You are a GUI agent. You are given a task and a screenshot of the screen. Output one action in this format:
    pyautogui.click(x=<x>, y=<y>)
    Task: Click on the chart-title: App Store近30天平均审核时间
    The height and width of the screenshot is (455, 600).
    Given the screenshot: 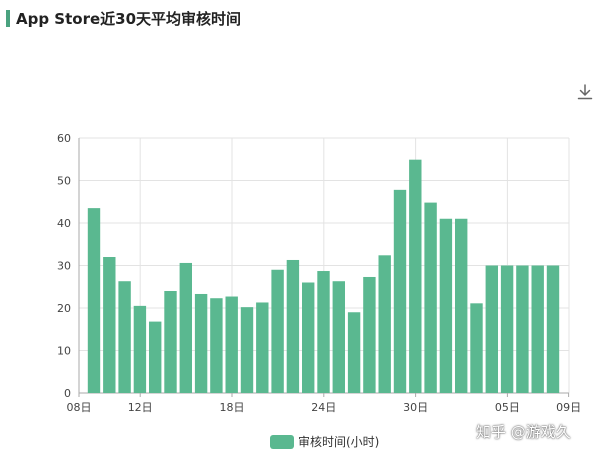 What is the action you would take?
    pyautogui.click(x=124, y=18)
    